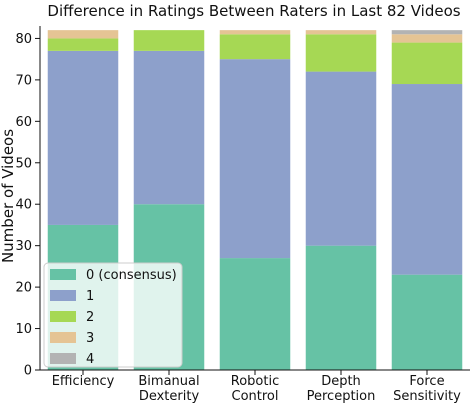 This screenshot has width=474, height=403. Describe the element at coordinates (341, 381) in the screenshot. I see `x-tick-label-line: Depth` at that location.